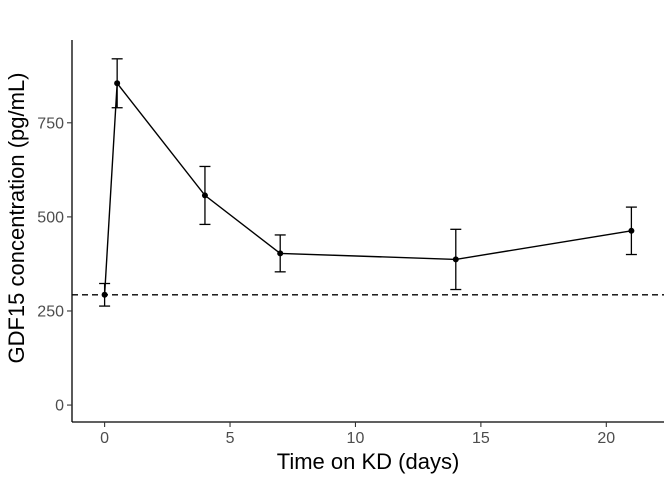 This screenshot has width=672, height=480. I want to click on y-tick-label: 250, so click(50, 311).